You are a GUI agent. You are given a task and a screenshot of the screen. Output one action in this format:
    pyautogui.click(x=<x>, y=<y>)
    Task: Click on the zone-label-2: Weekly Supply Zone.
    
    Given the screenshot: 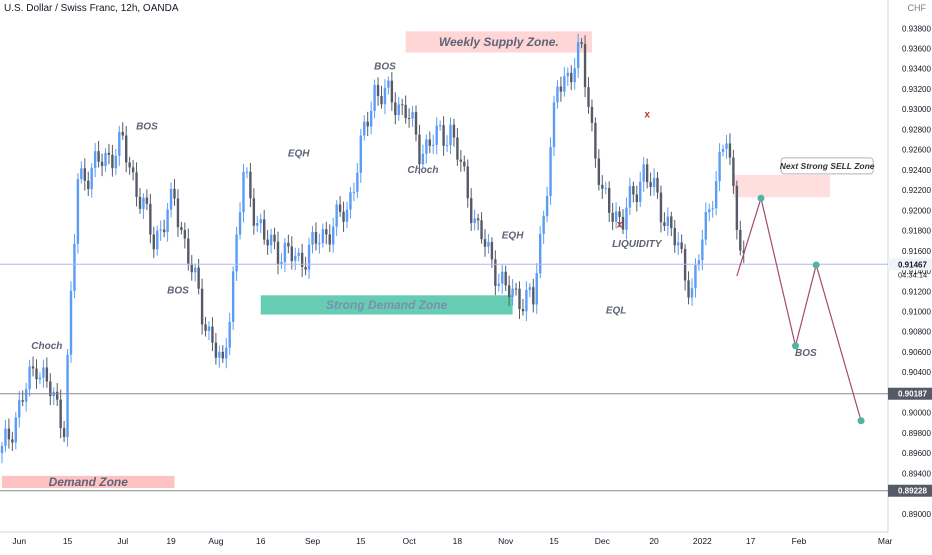 What is the action you would take?
    pyautogui.click(x=499, y=42)
    